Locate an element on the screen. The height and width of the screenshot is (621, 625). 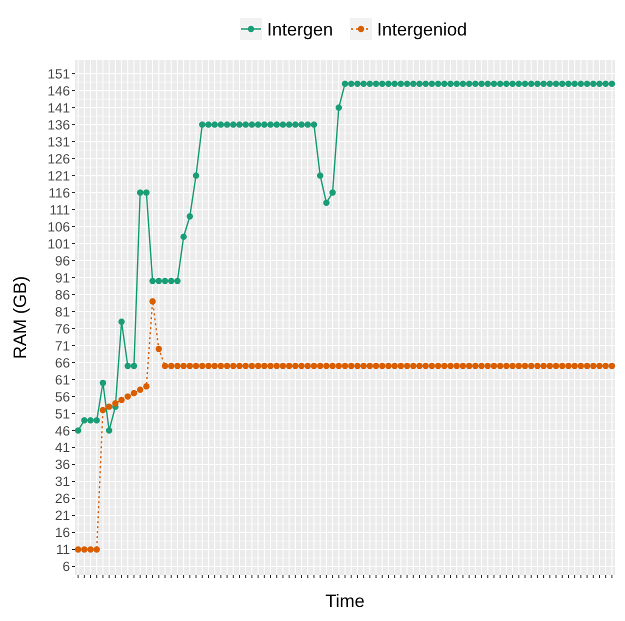
y-tick-label: 81 is located at coordinates (62, 312).